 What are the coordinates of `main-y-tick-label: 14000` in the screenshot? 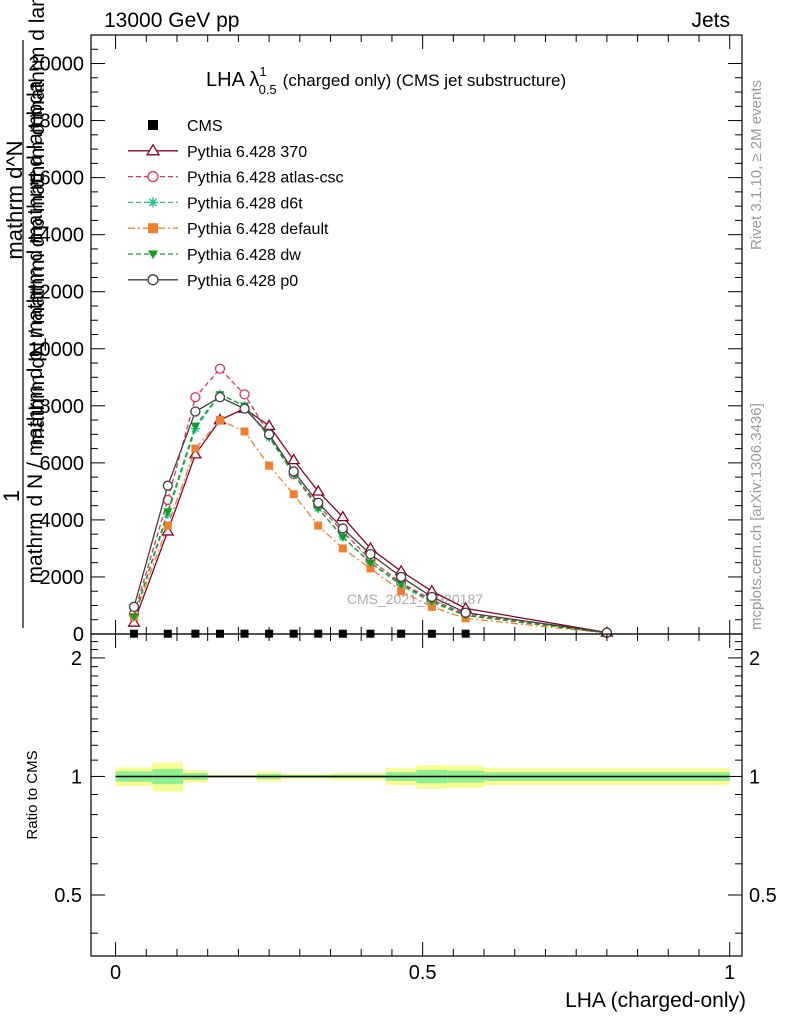 It's located at (56, 236).